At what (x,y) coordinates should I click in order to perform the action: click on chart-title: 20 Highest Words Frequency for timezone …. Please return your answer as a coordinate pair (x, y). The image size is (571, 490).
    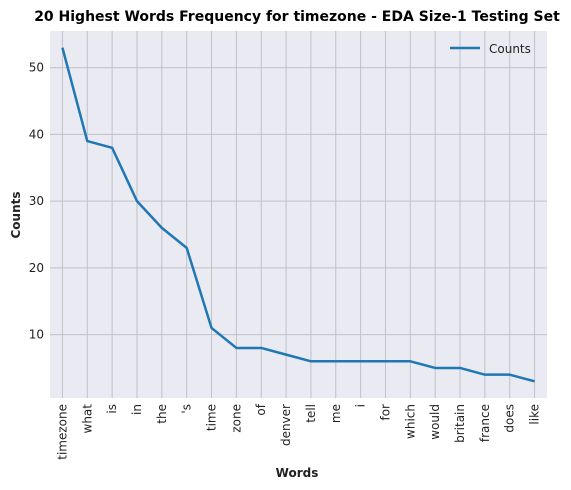
    Looking at the image, I should click on (297, 17).